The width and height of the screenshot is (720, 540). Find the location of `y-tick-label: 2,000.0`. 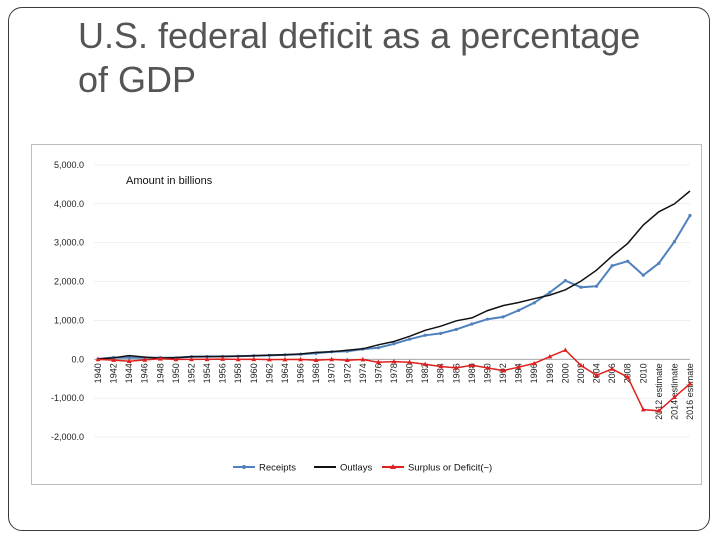

y-tick-label: 2,000.0 is located at coordinates (69, 282).